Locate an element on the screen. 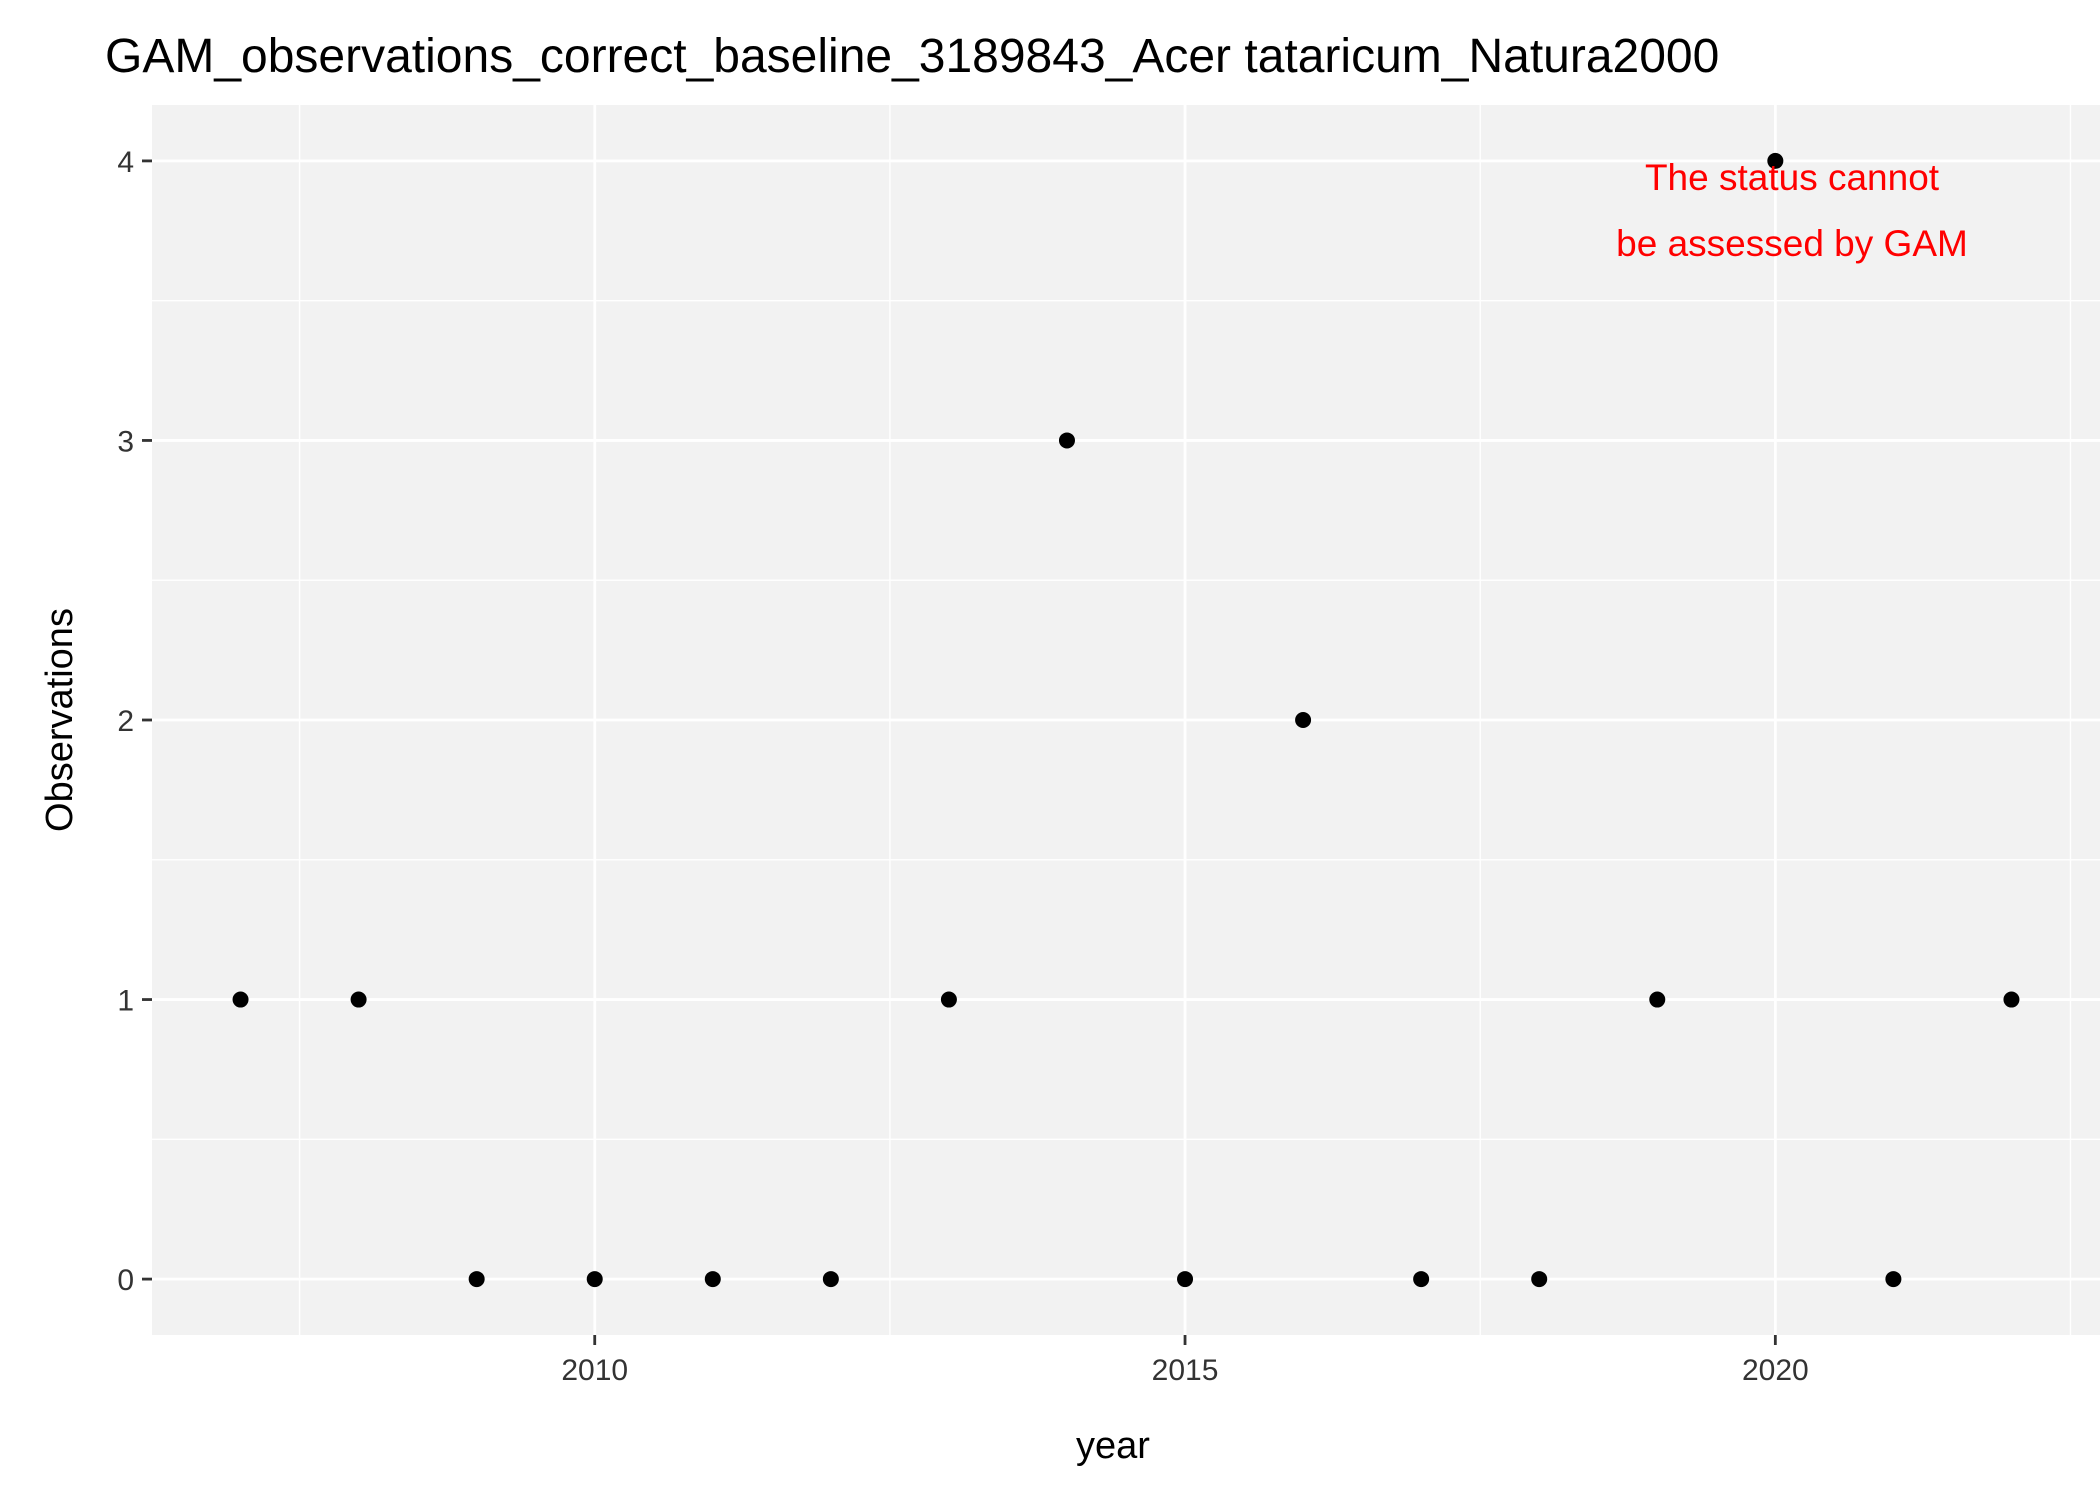 The image size is (2100, 1499). y-tick-label: 0 is located at coordinates (125, 1280).